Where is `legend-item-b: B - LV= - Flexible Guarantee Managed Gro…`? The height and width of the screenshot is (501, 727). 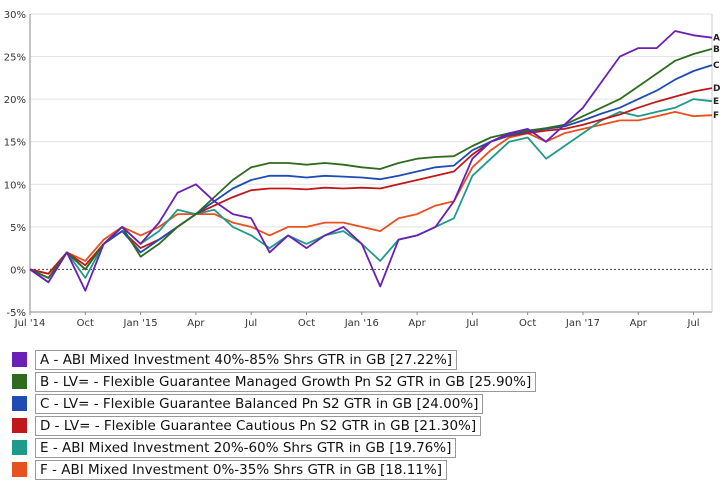
legend-item-b: B - LV= - Flexible Guarantee Managed Gro… is located at coordinates (362, 383).